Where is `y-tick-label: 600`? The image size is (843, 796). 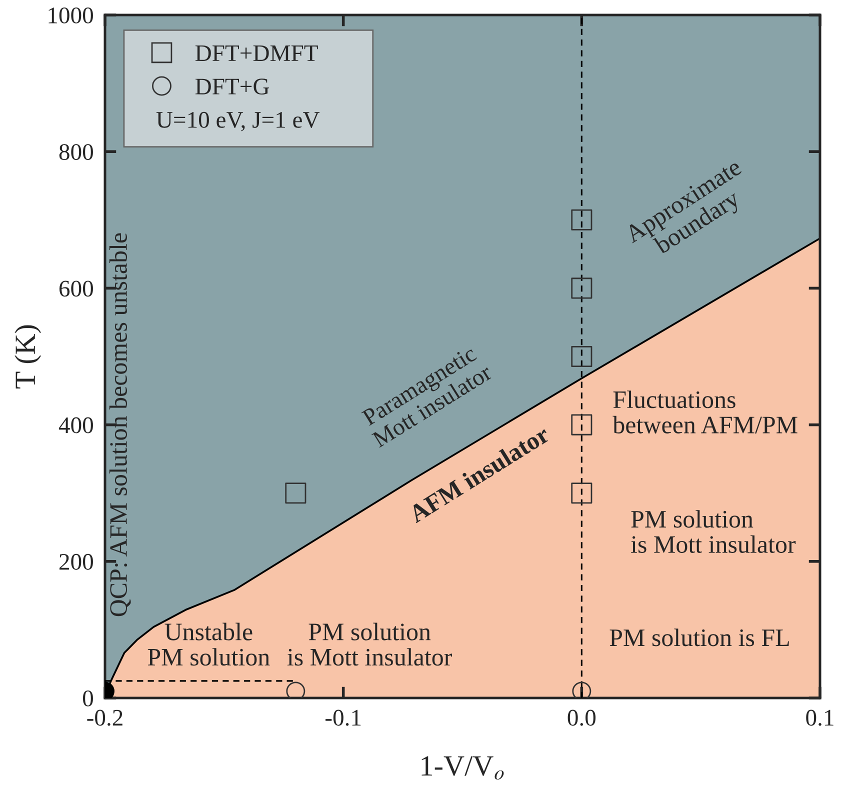 y-tick-label: 600 is located at coordinates (76, 288).